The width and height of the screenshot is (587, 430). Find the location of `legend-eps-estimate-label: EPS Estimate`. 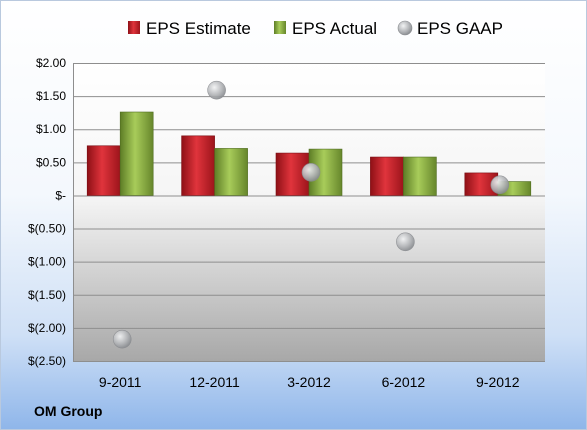

legend-eps-estimate-label: EPS Estimate is located at coordinates (198, 28).